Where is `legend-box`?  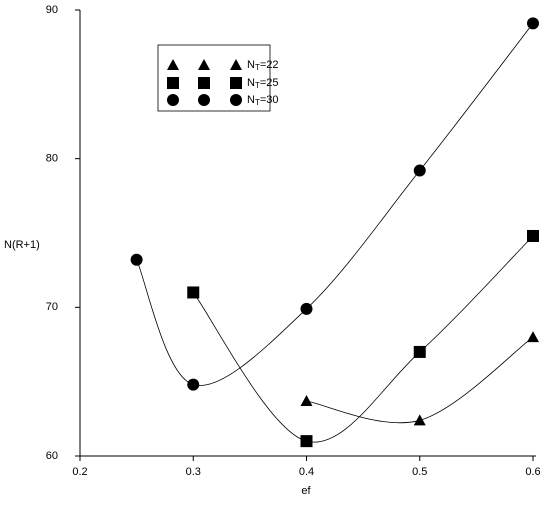
legend-box is located at coordinates (214, 78).